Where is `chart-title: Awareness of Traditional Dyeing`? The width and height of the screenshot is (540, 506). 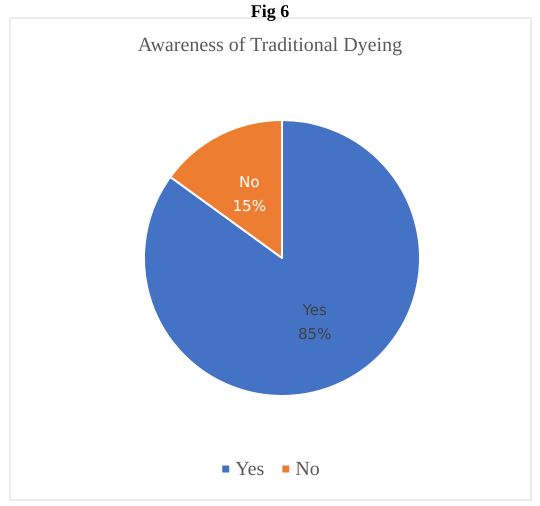 chart-title: Awareness of Traditional Dyeing is located at coordinates (270, 45).